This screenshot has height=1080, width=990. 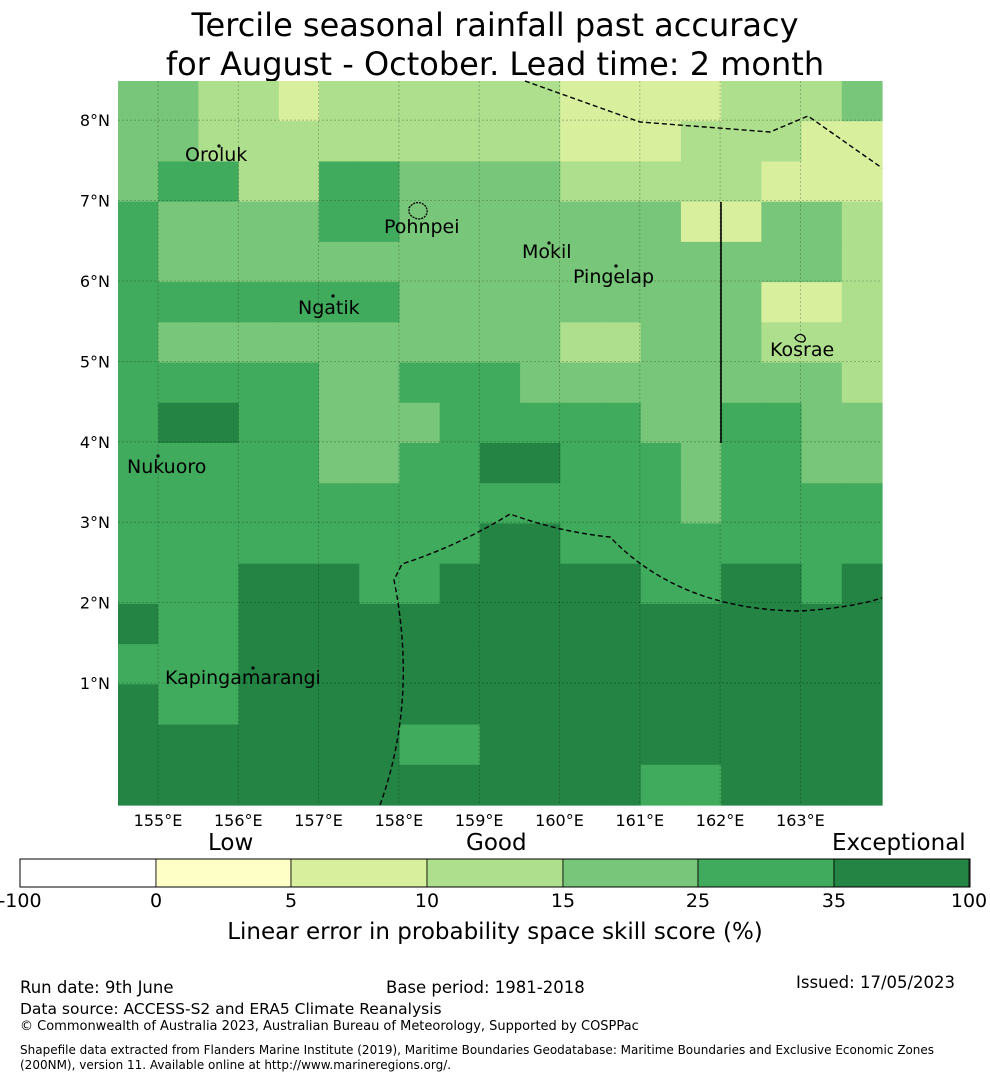 What do you see at coordinates (399, 820) in the screenshot?
I see `longitude-tick-label: 158°E` at bounding box center [399, 820].